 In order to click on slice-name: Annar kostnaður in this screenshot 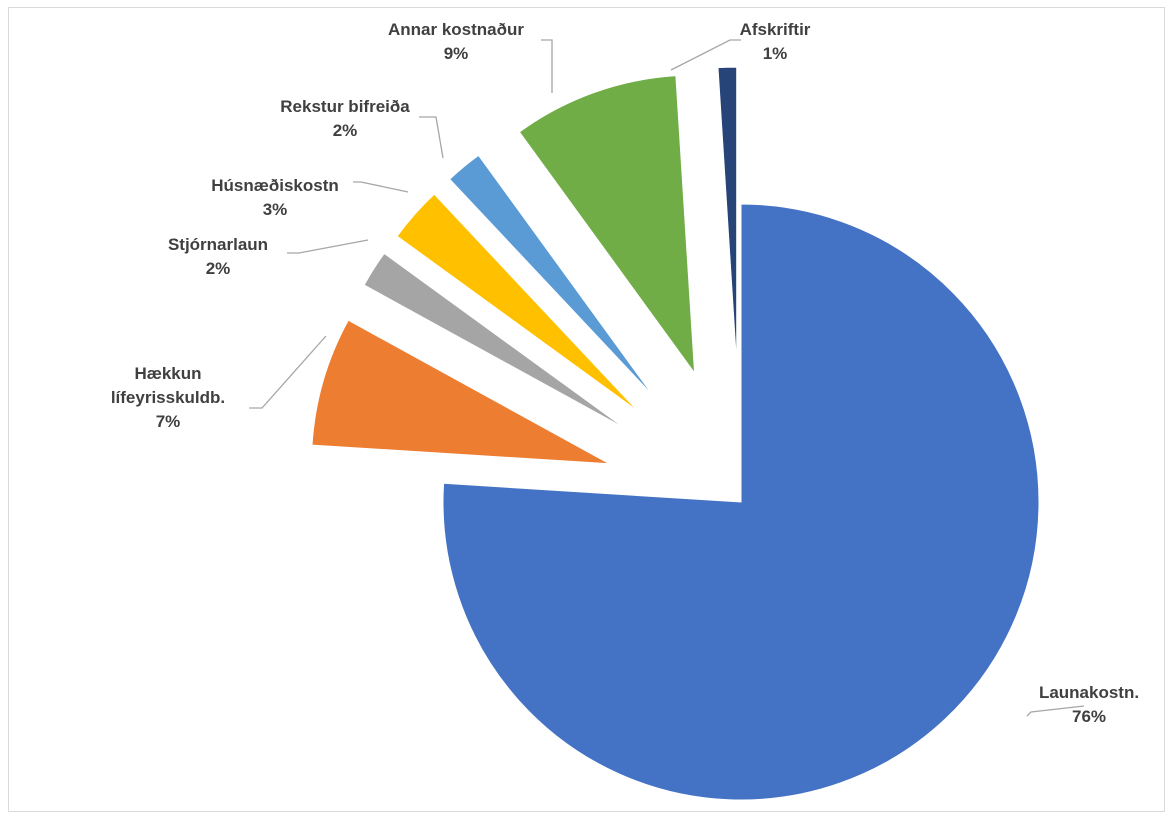, I will do `click(456, 29)`.